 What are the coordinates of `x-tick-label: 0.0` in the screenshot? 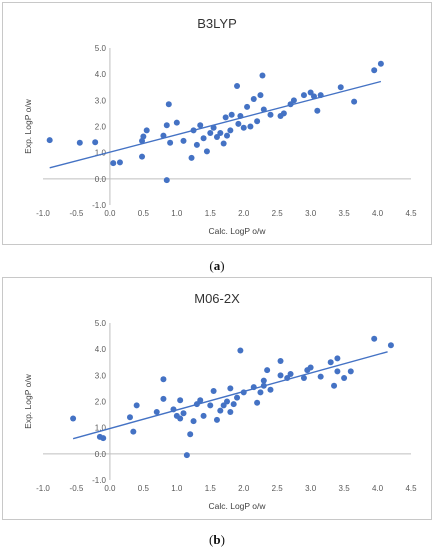 It's located at (110, 213).